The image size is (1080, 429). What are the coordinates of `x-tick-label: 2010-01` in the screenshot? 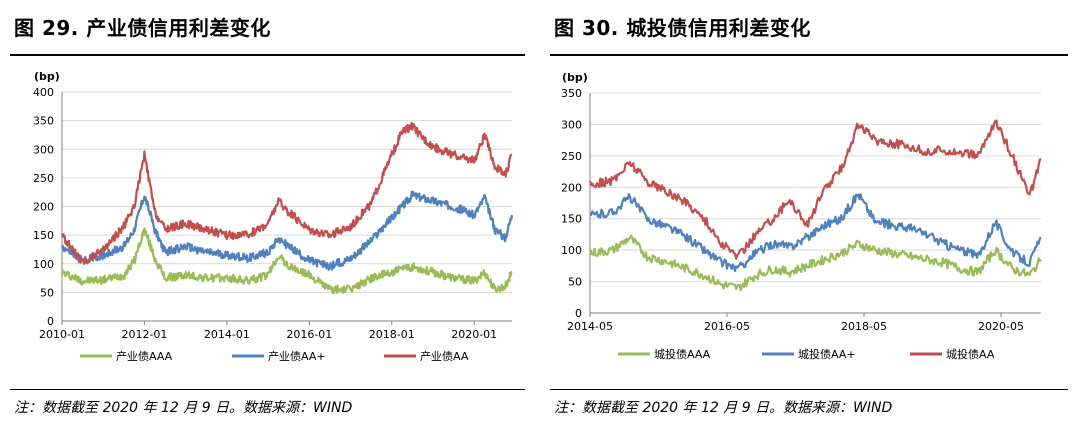 It's located at (62, 334).